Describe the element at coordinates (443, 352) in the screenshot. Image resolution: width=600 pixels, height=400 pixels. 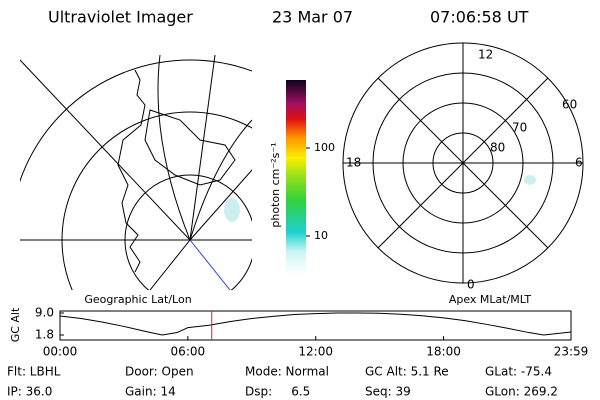
I see `x-tick-label: 18:00` at that location.